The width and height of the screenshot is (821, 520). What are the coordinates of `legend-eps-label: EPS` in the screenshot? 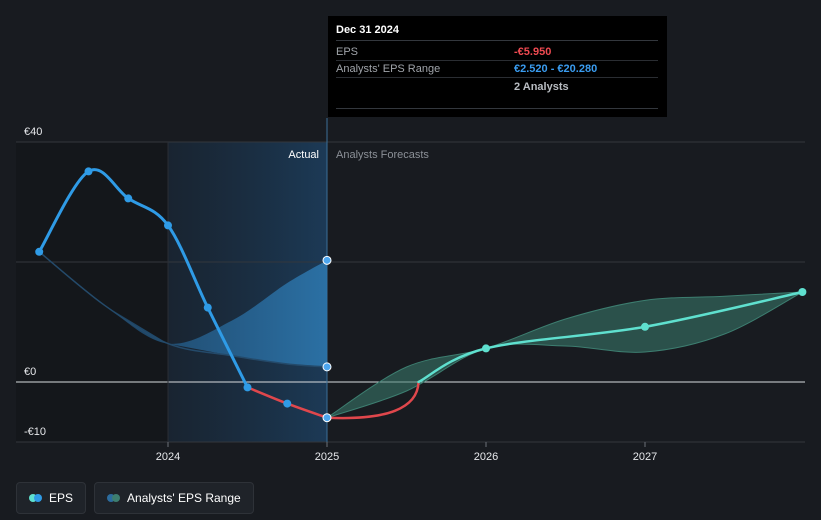 It's located at (61, 498).